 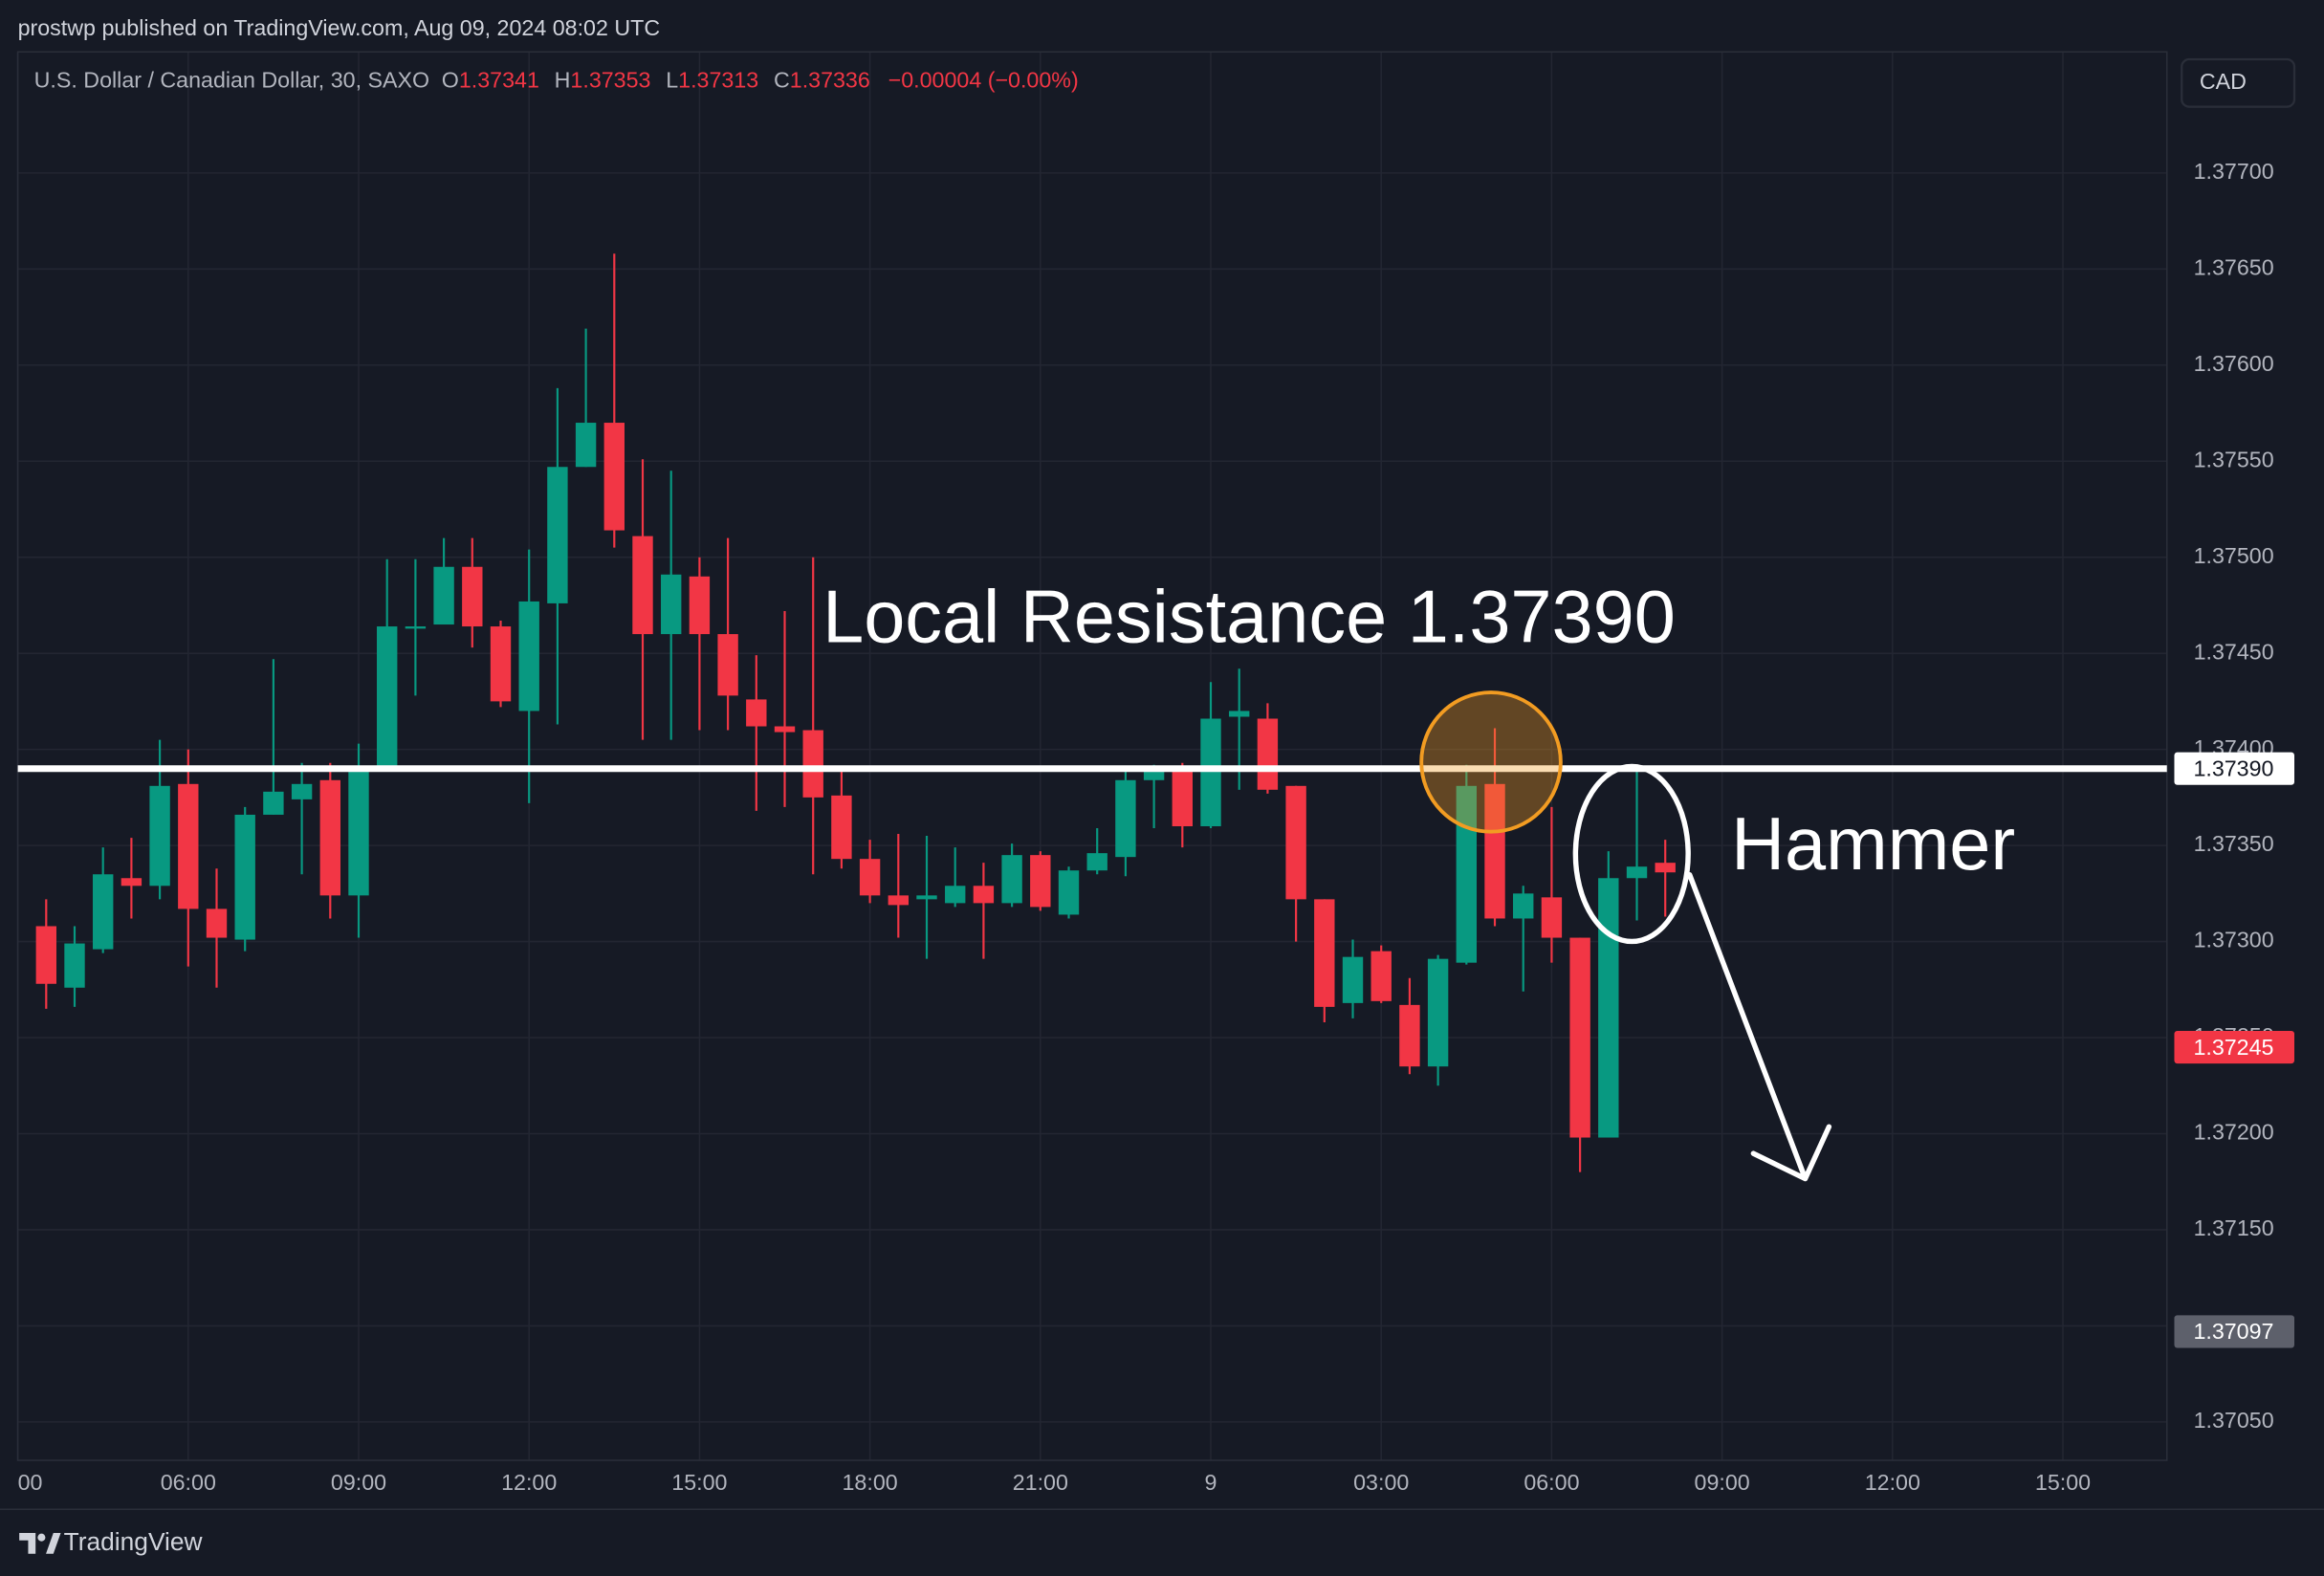 I want to click on x-tick-label: 12:00, so click(x=1892, y=1482).